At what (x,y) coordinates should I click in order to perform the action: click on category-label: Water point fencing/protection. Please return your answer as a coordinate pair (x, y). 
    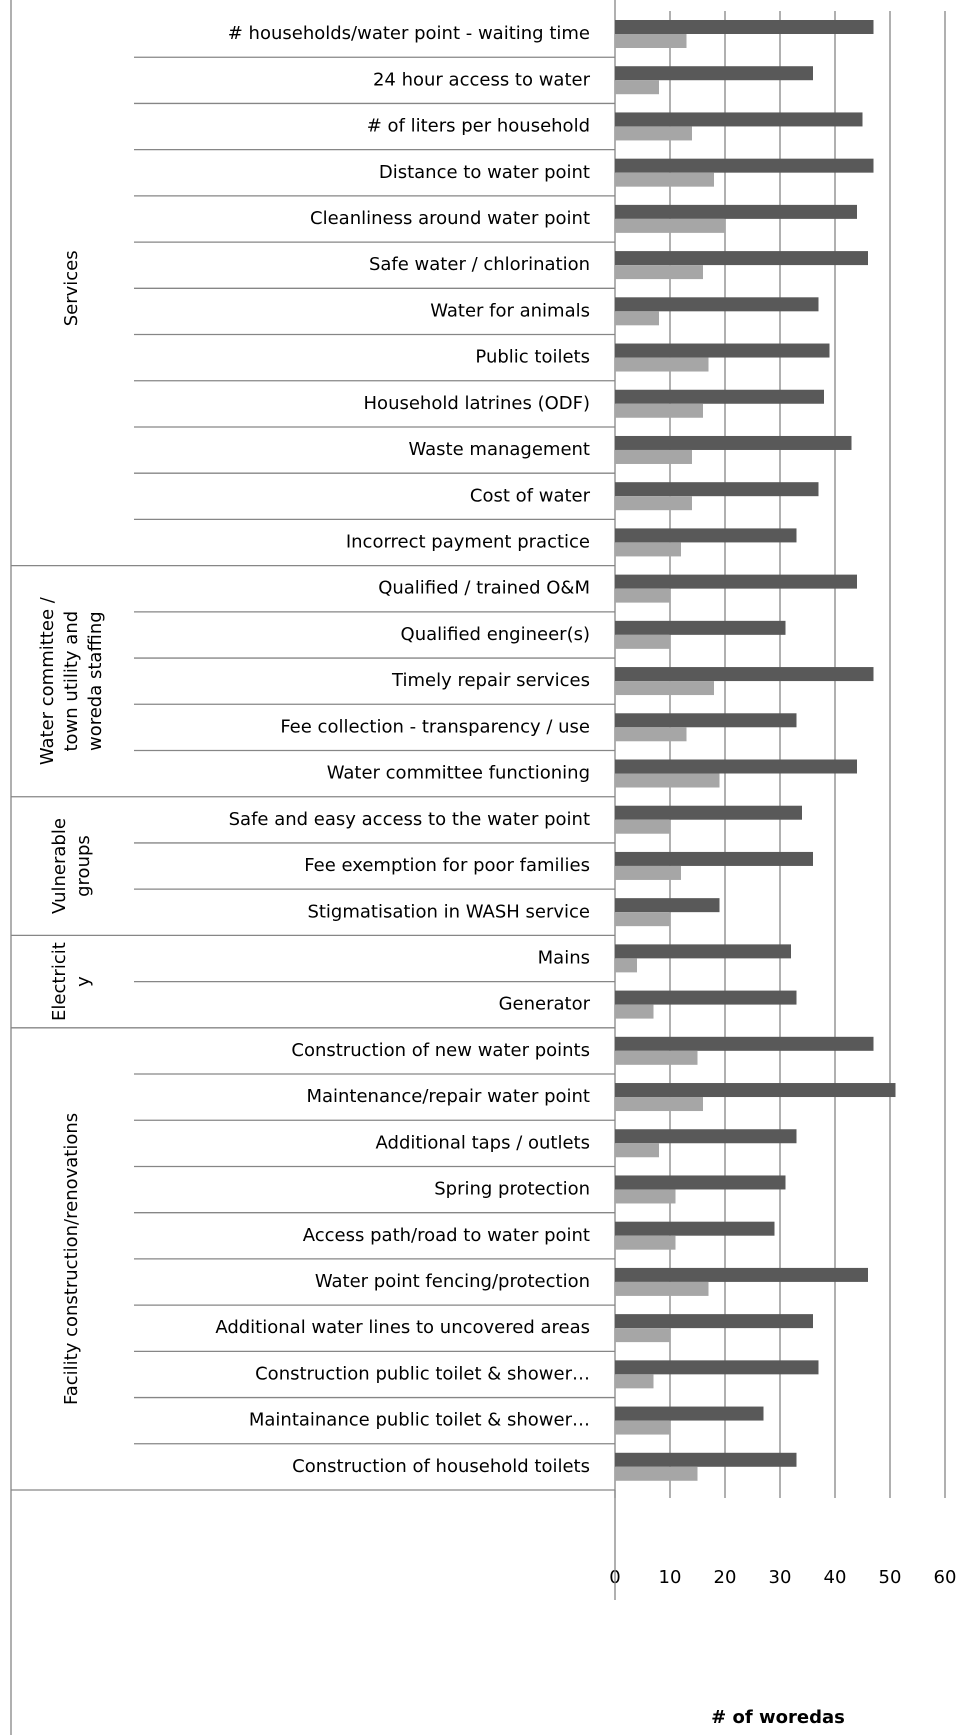
    Looking at the image, I should click on (452, 1281).